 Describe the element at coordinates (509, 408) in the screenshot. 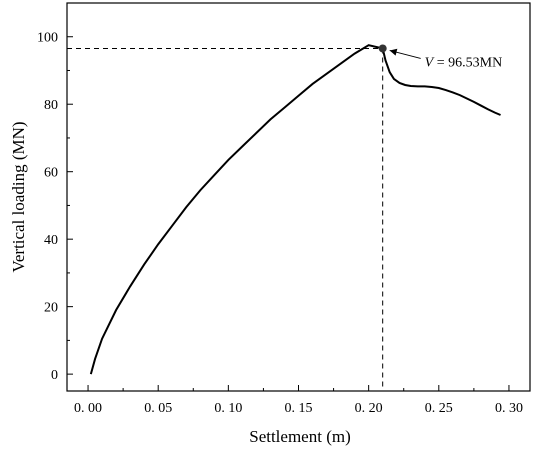

I see `x-tick-label: 0. 30` at that location.